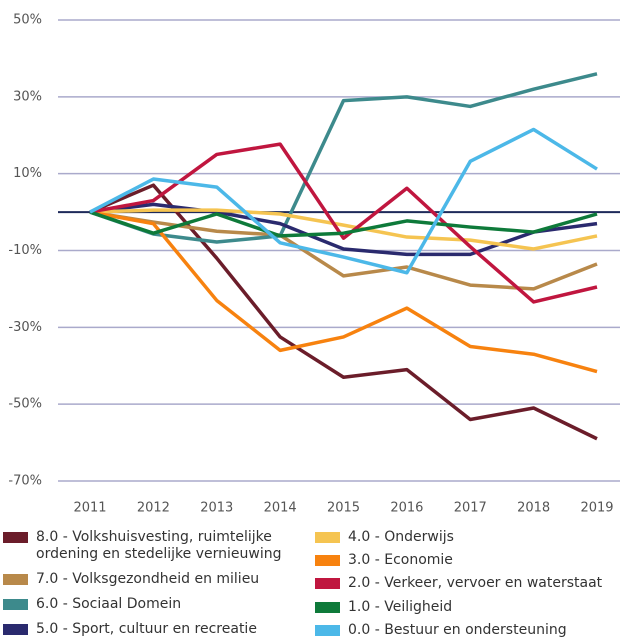  I want to click on legend-item: 5.0 - Sport, cultuur en recreatie, so click(154, 629).